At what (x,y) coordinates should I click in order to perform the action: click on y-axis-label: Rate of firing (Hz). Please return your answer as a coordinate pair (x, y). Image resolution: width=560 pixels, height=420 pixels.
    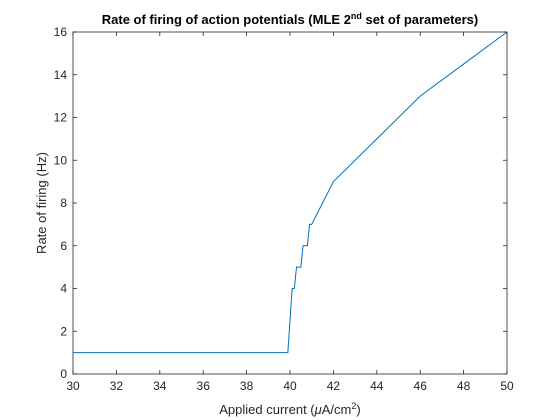
    Looking at the image, I should click on (41, 203).